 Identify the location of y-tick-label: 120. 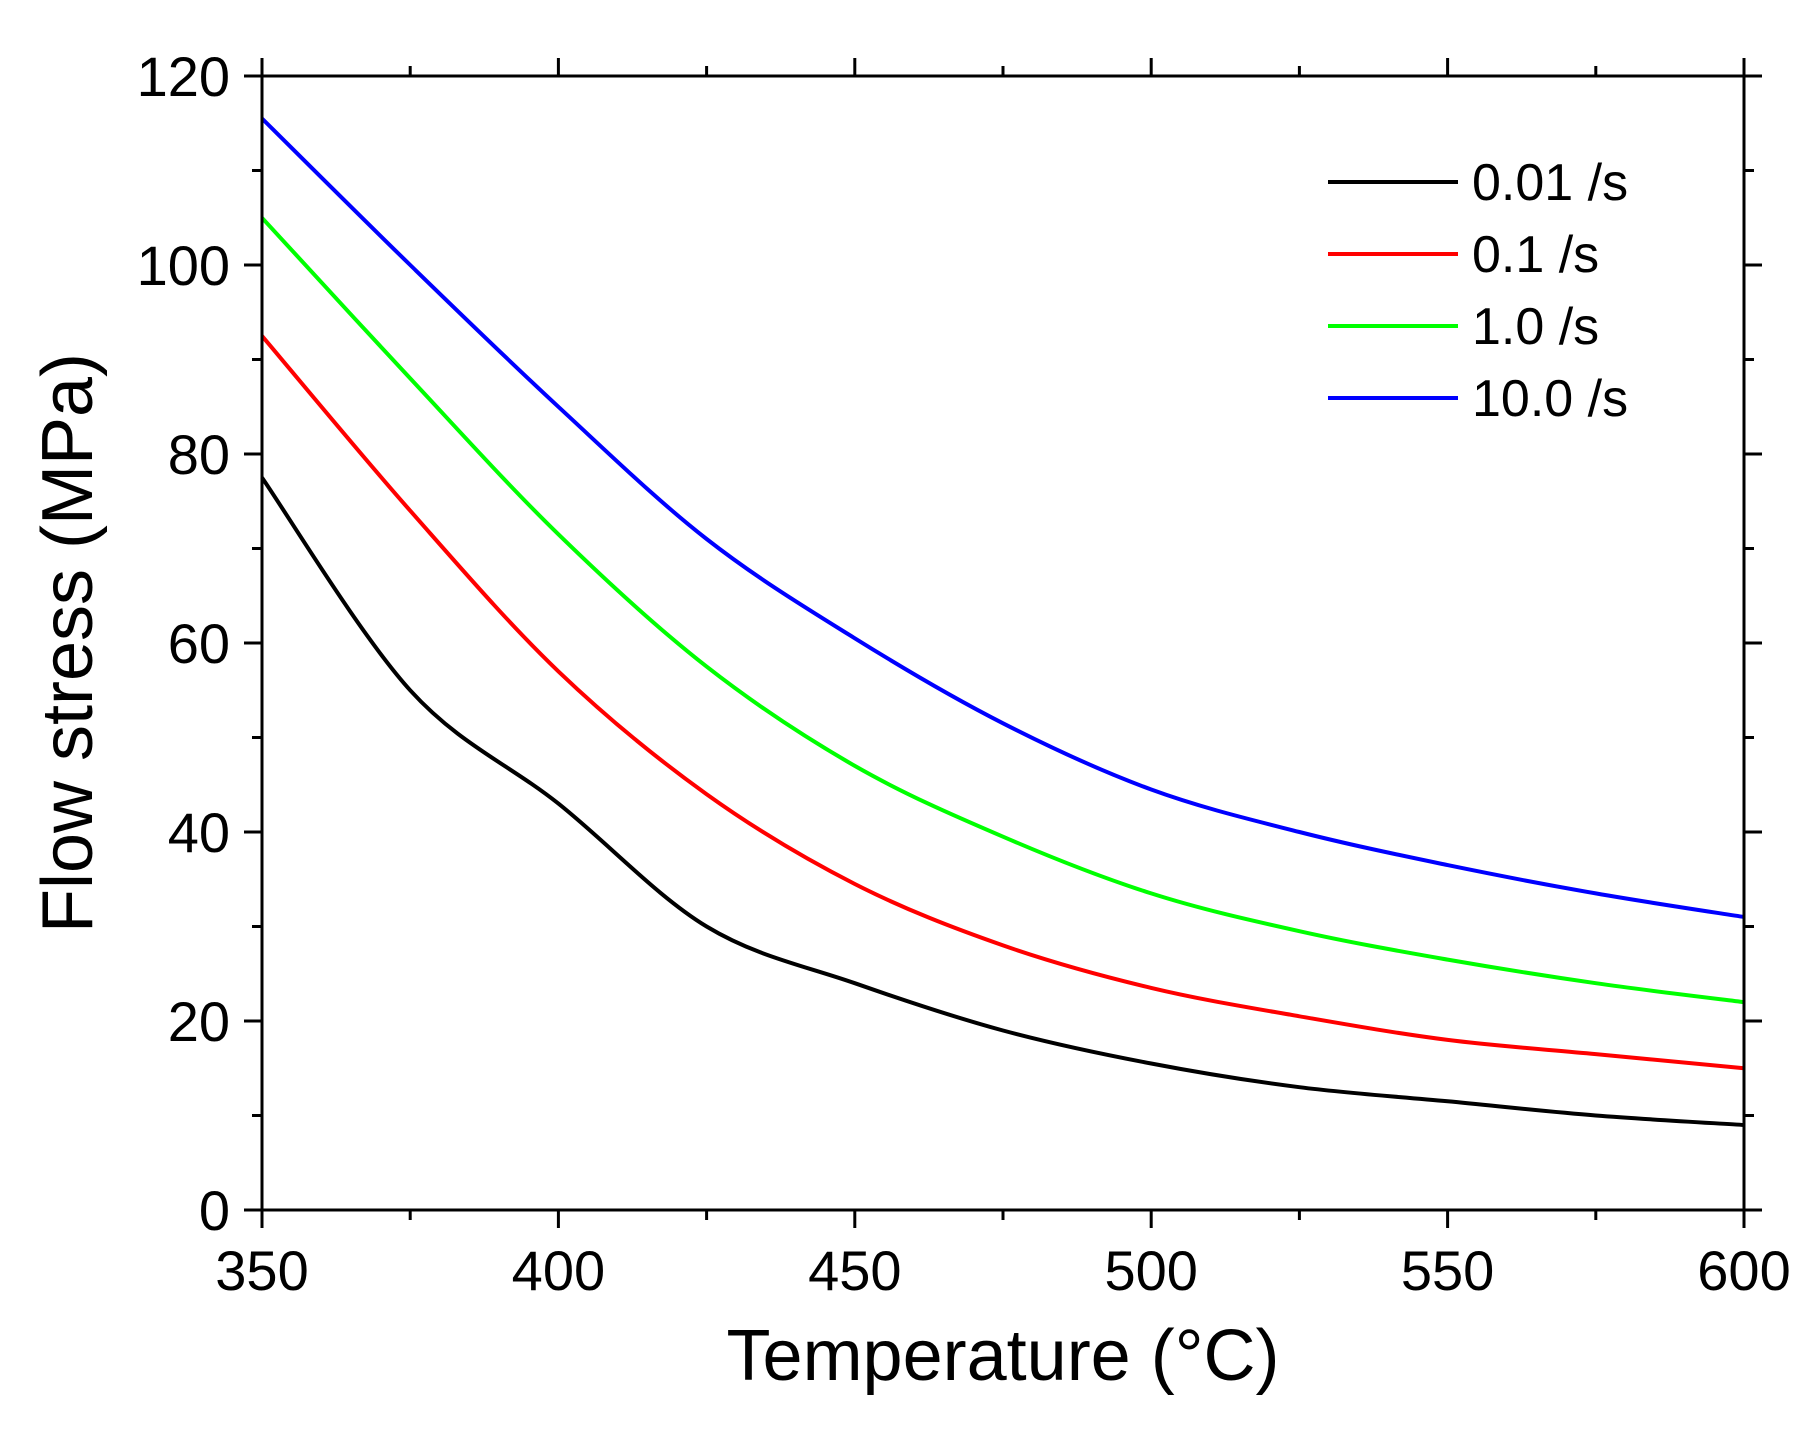
(183, 76).